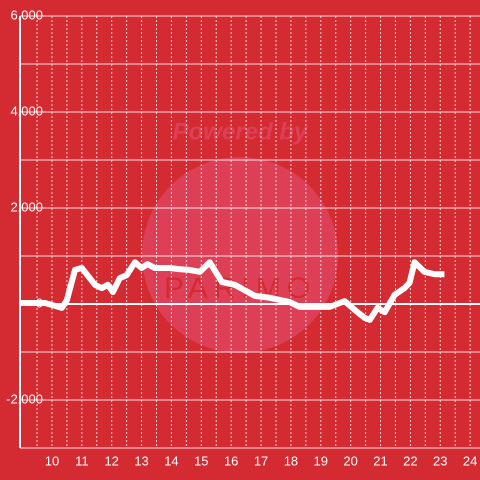  Describe the element at coordinates (141, 460) in the screenshot. I see `x-tick-label: 13` at that location.